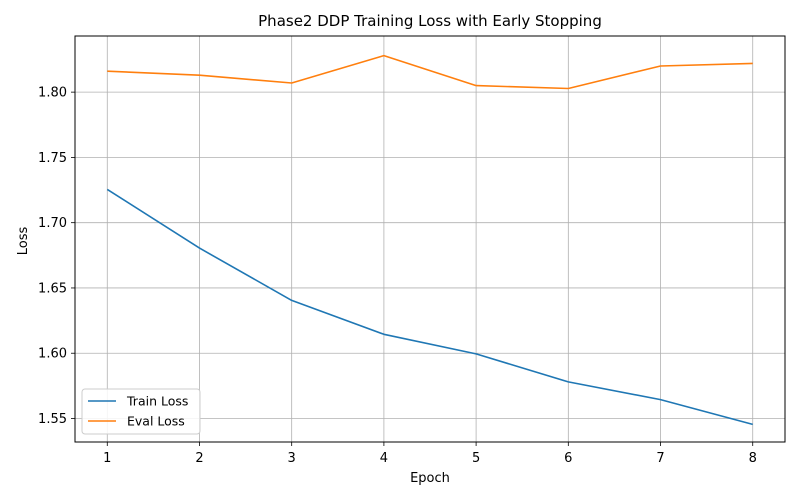  What do you see at coordinates (292, 458) in the screenshot?
I see `x-tick-label: 3` at bounding box center [292, 458].